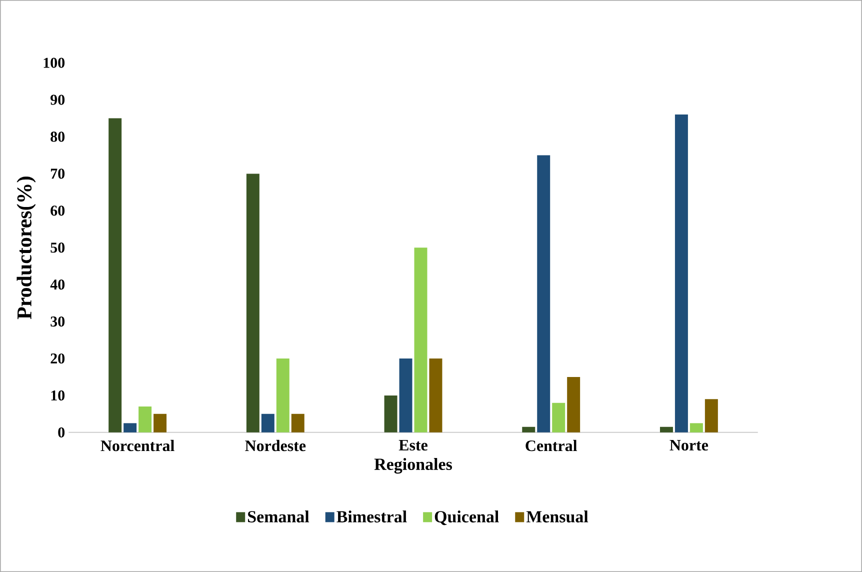 The height and width of the screenshot is (572, 862). I want to click on y-tick-label: 20, so click(57, 358).